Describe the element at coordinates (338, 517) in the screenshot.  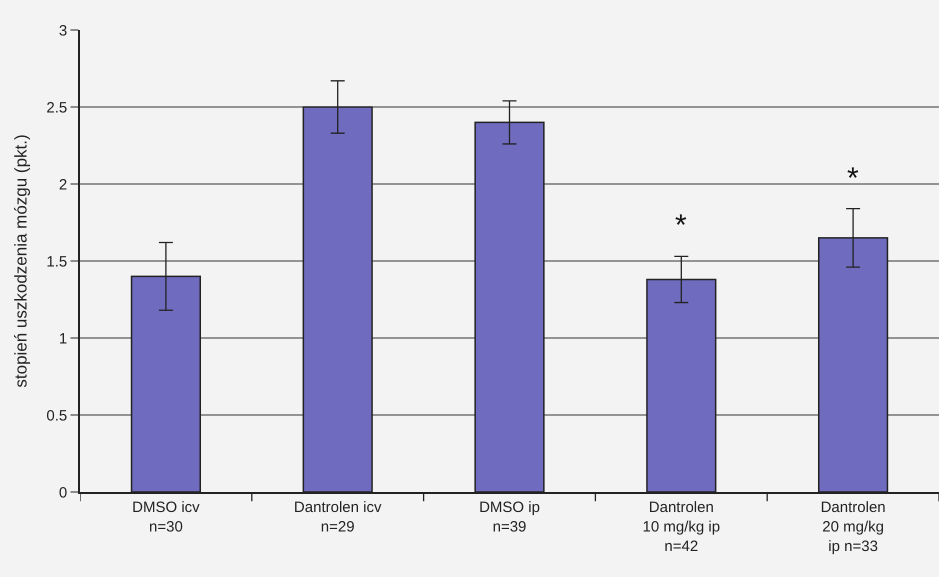
I see `x-tick-label: Dantrolen icv n=29` at that location.